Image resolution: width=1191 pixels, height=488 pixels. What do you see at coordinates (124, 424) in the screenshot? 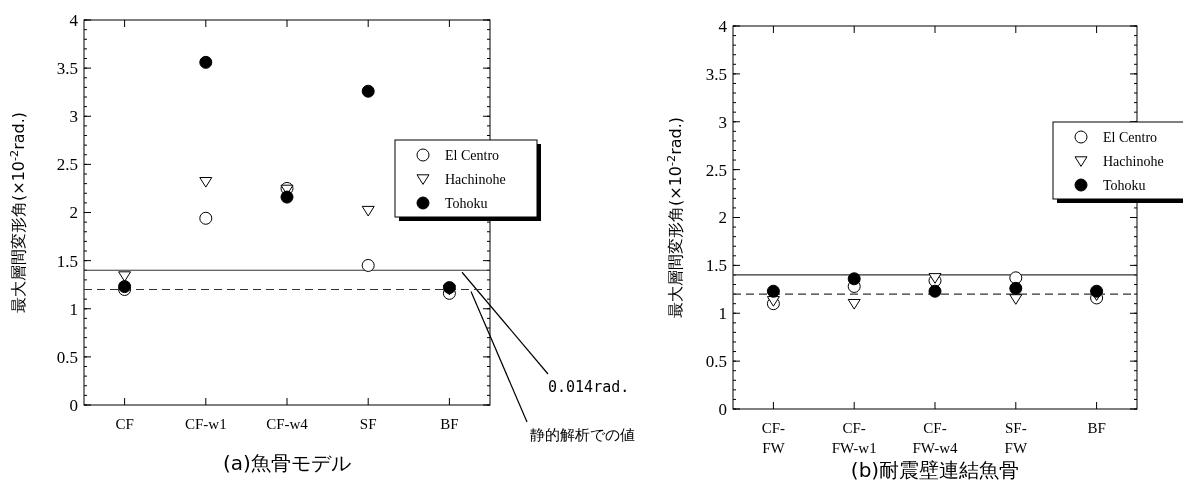
I see `x-tick-label: CF` at bounding box center [124, 424].